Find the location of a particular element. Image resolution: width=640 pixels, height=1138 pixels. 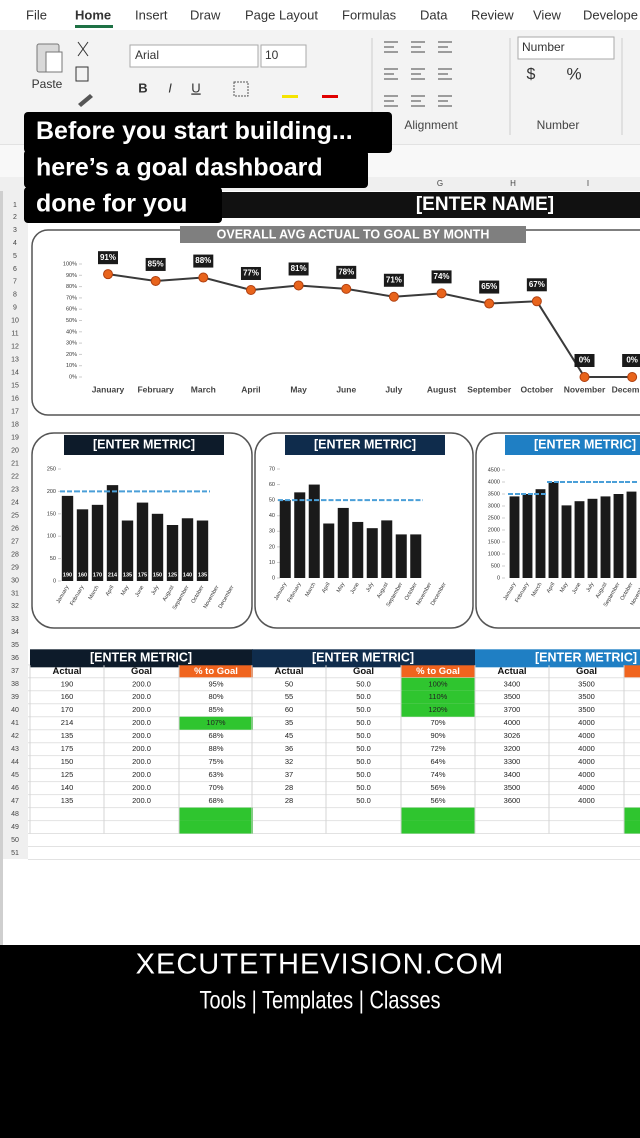

copy-icon is located at coordinates (82, 74).